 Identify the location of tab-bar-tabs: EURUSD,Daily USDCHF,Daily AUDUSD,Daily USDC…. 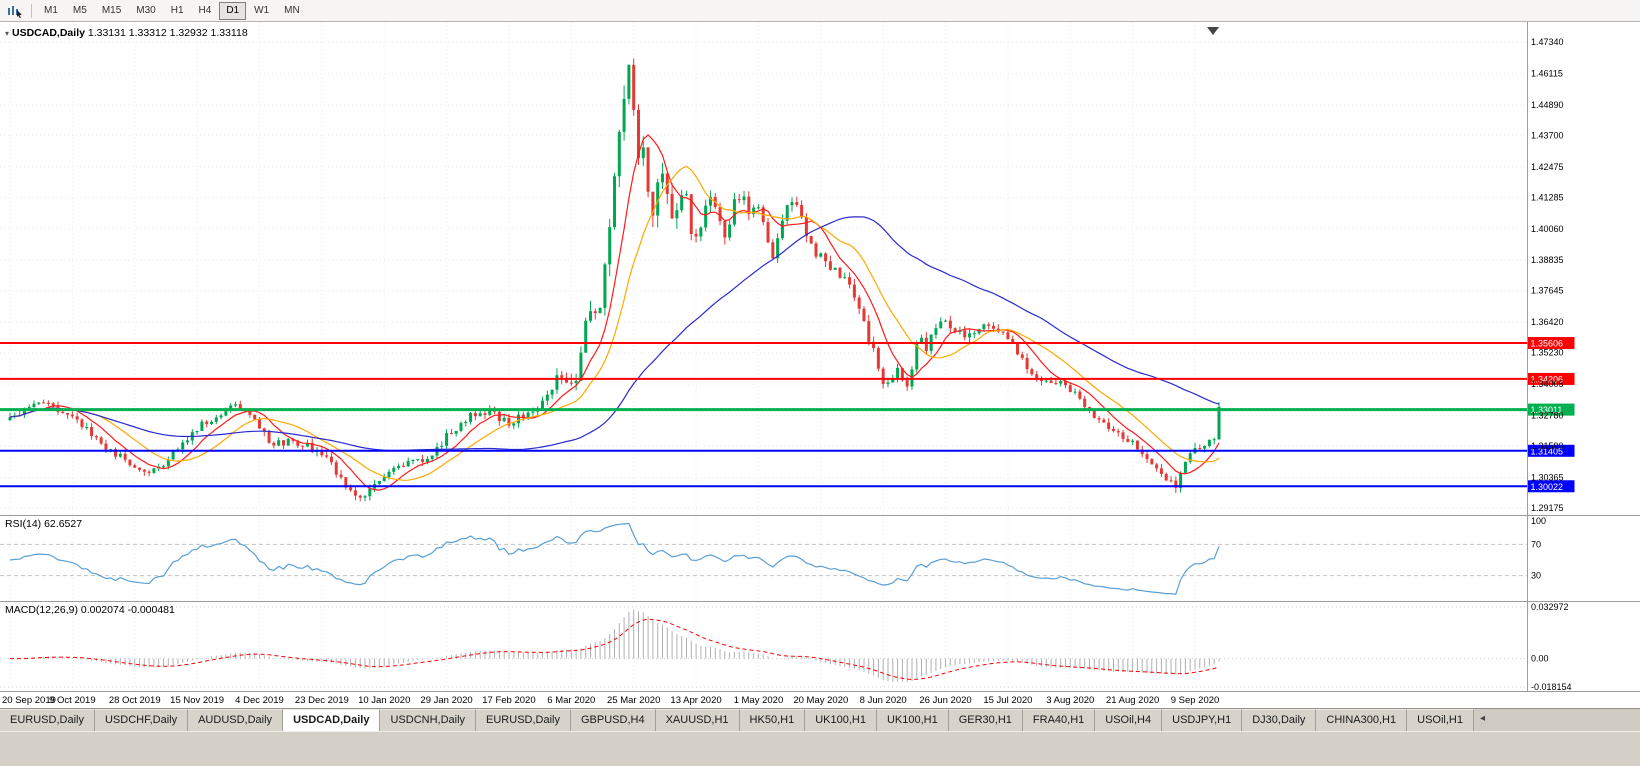
(737, 720).